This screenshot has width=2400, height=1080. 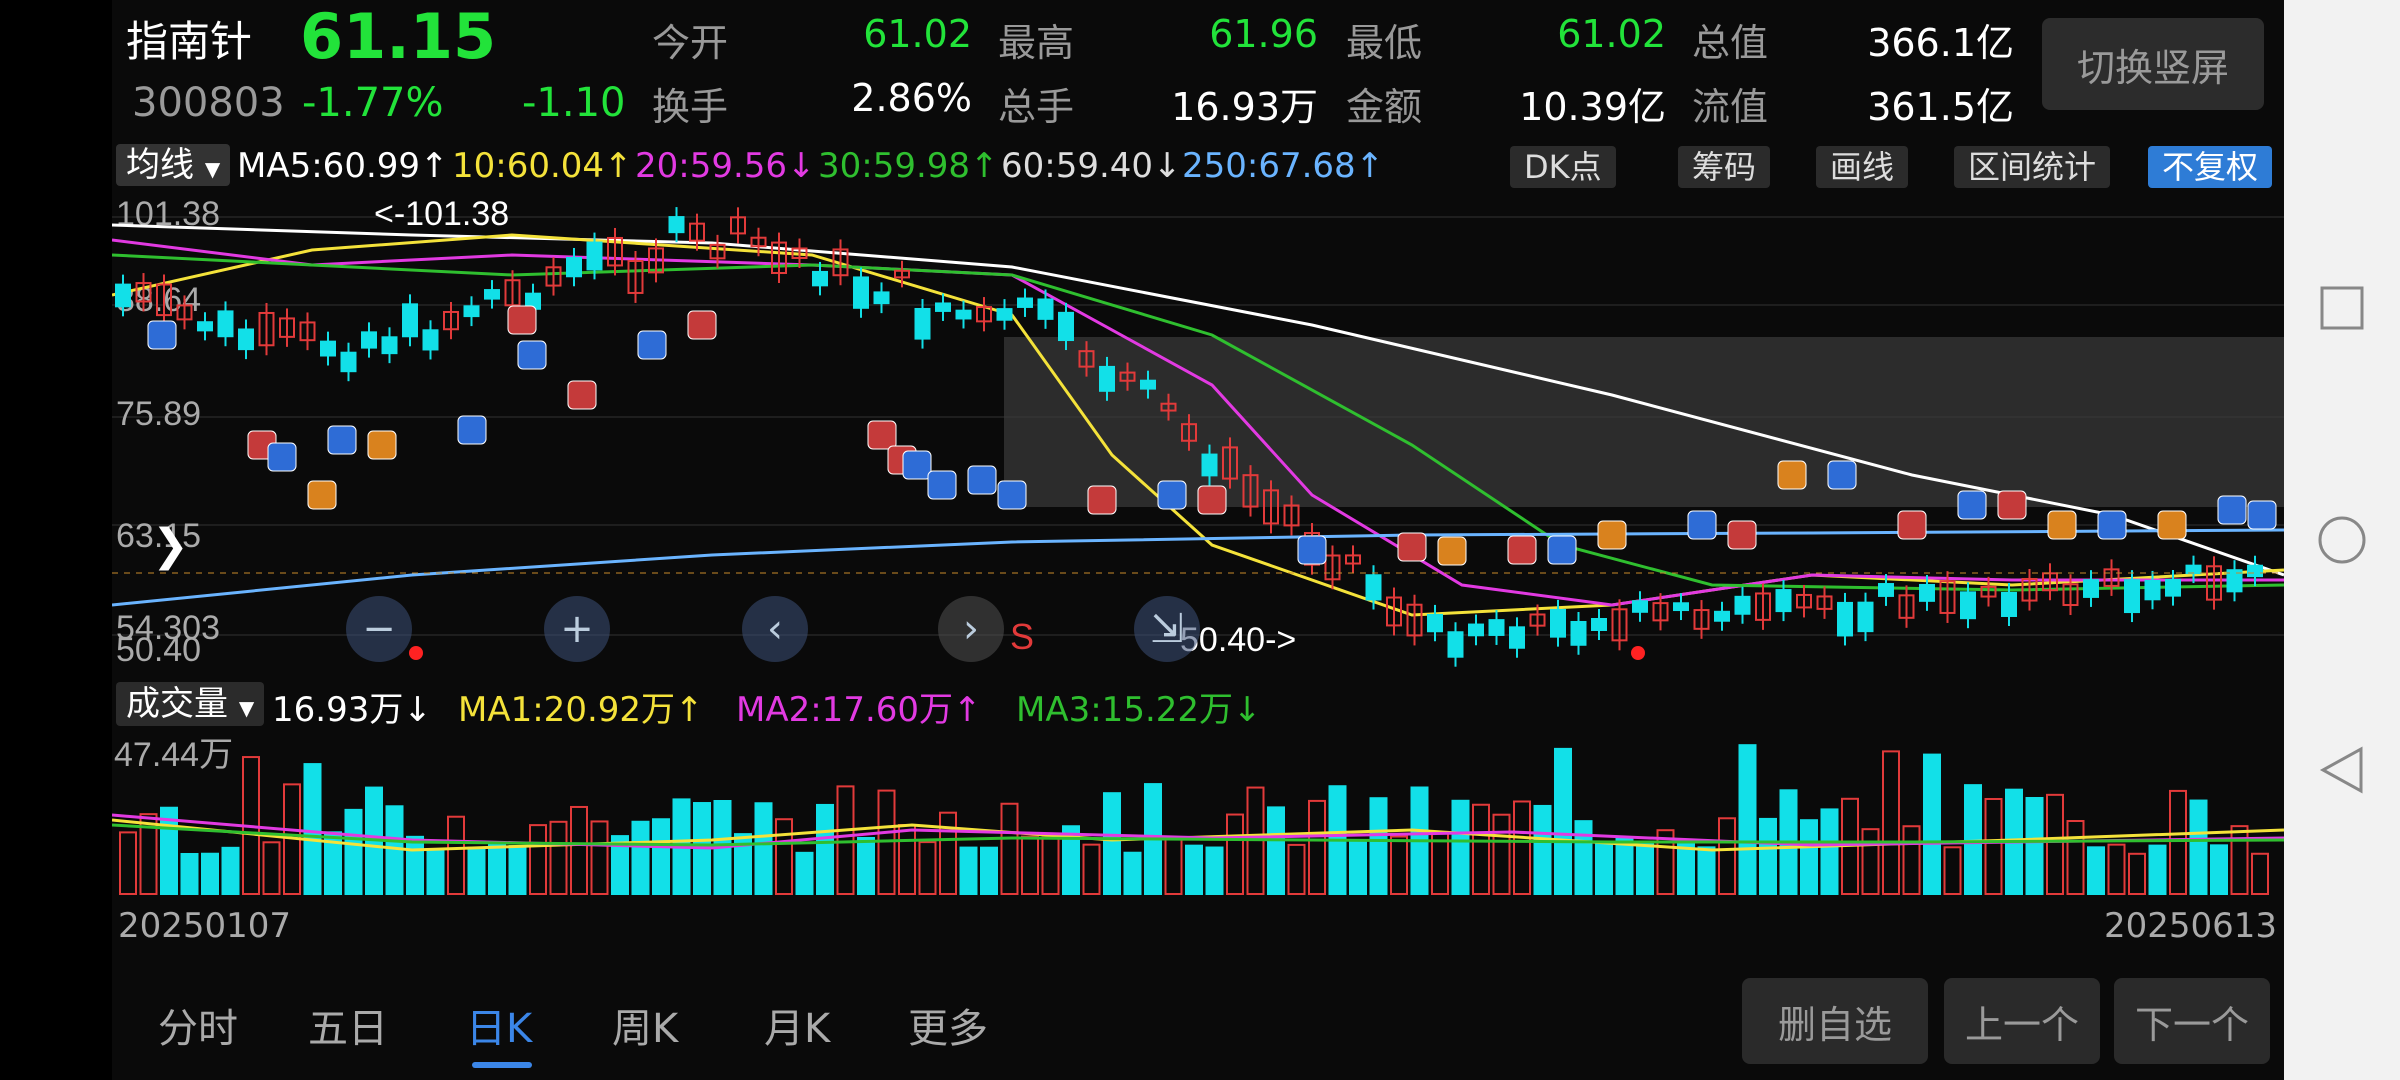 What do you see at coordinates (2032, 167) in the screenshot?
I see `range-stats-button: 区间统计` at bounding box center [2032, 167].